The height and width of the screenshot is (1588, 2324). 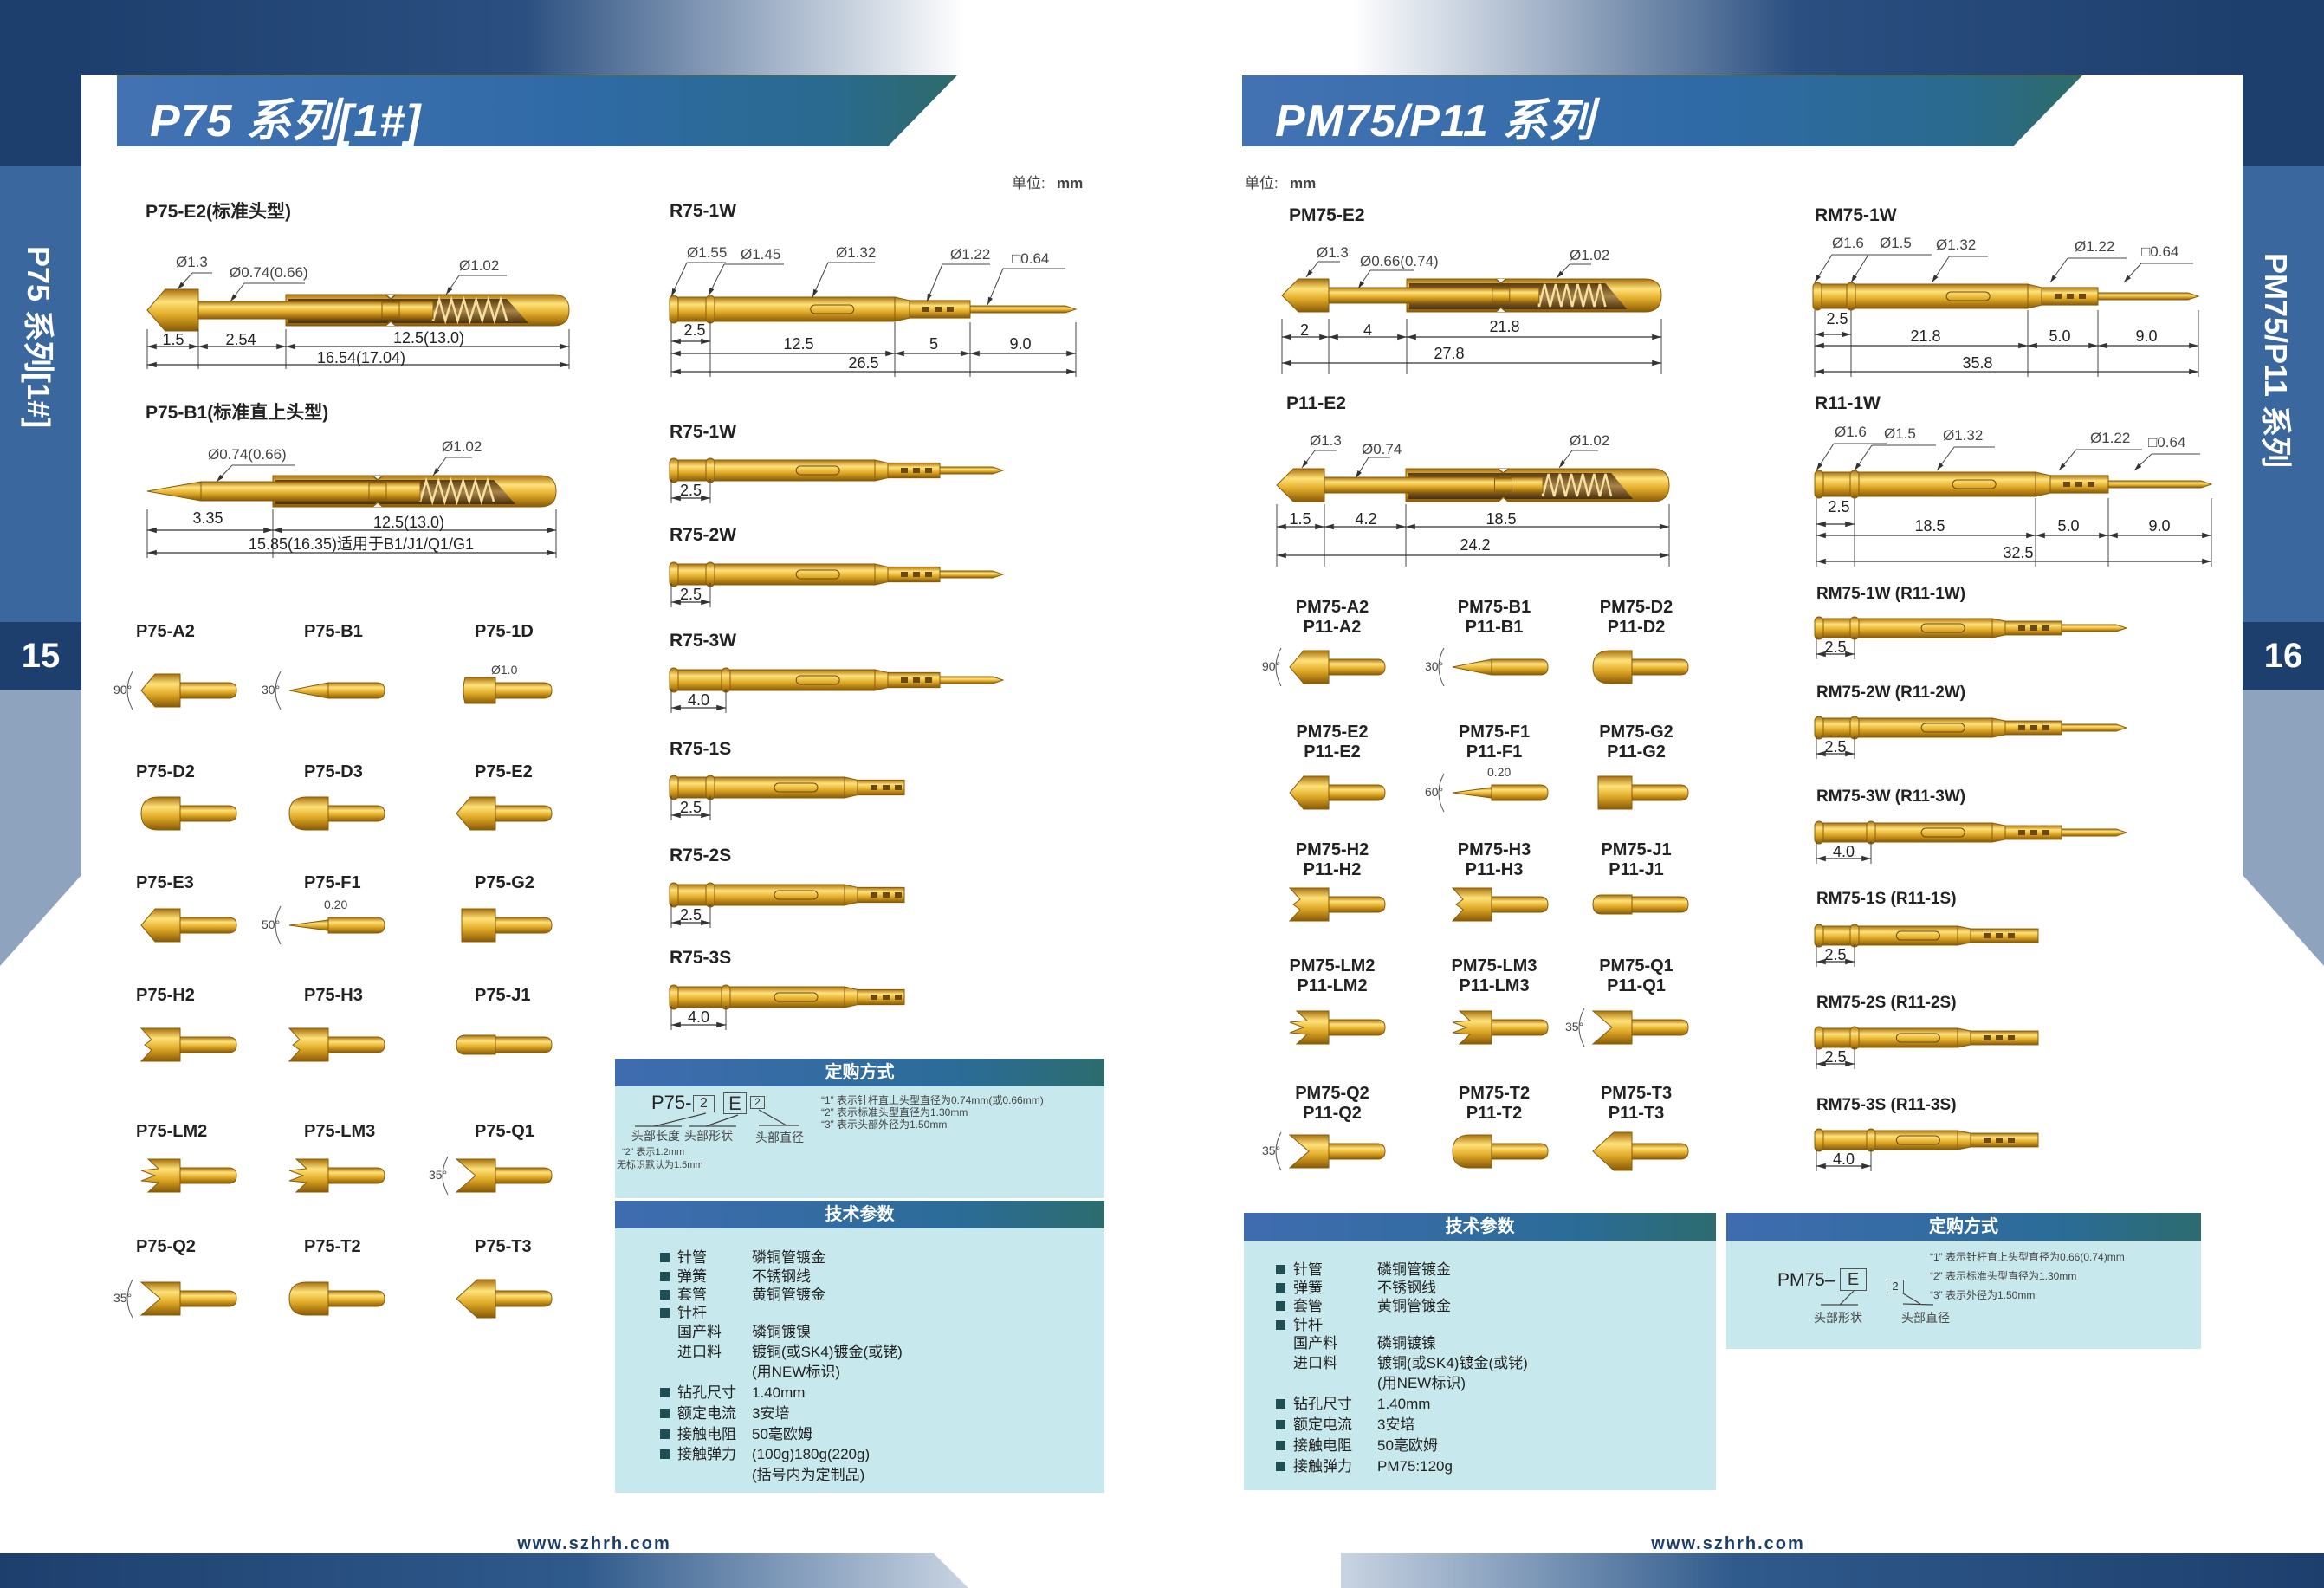 I want to click on head-star-icon, so click(x=160, y=1175).